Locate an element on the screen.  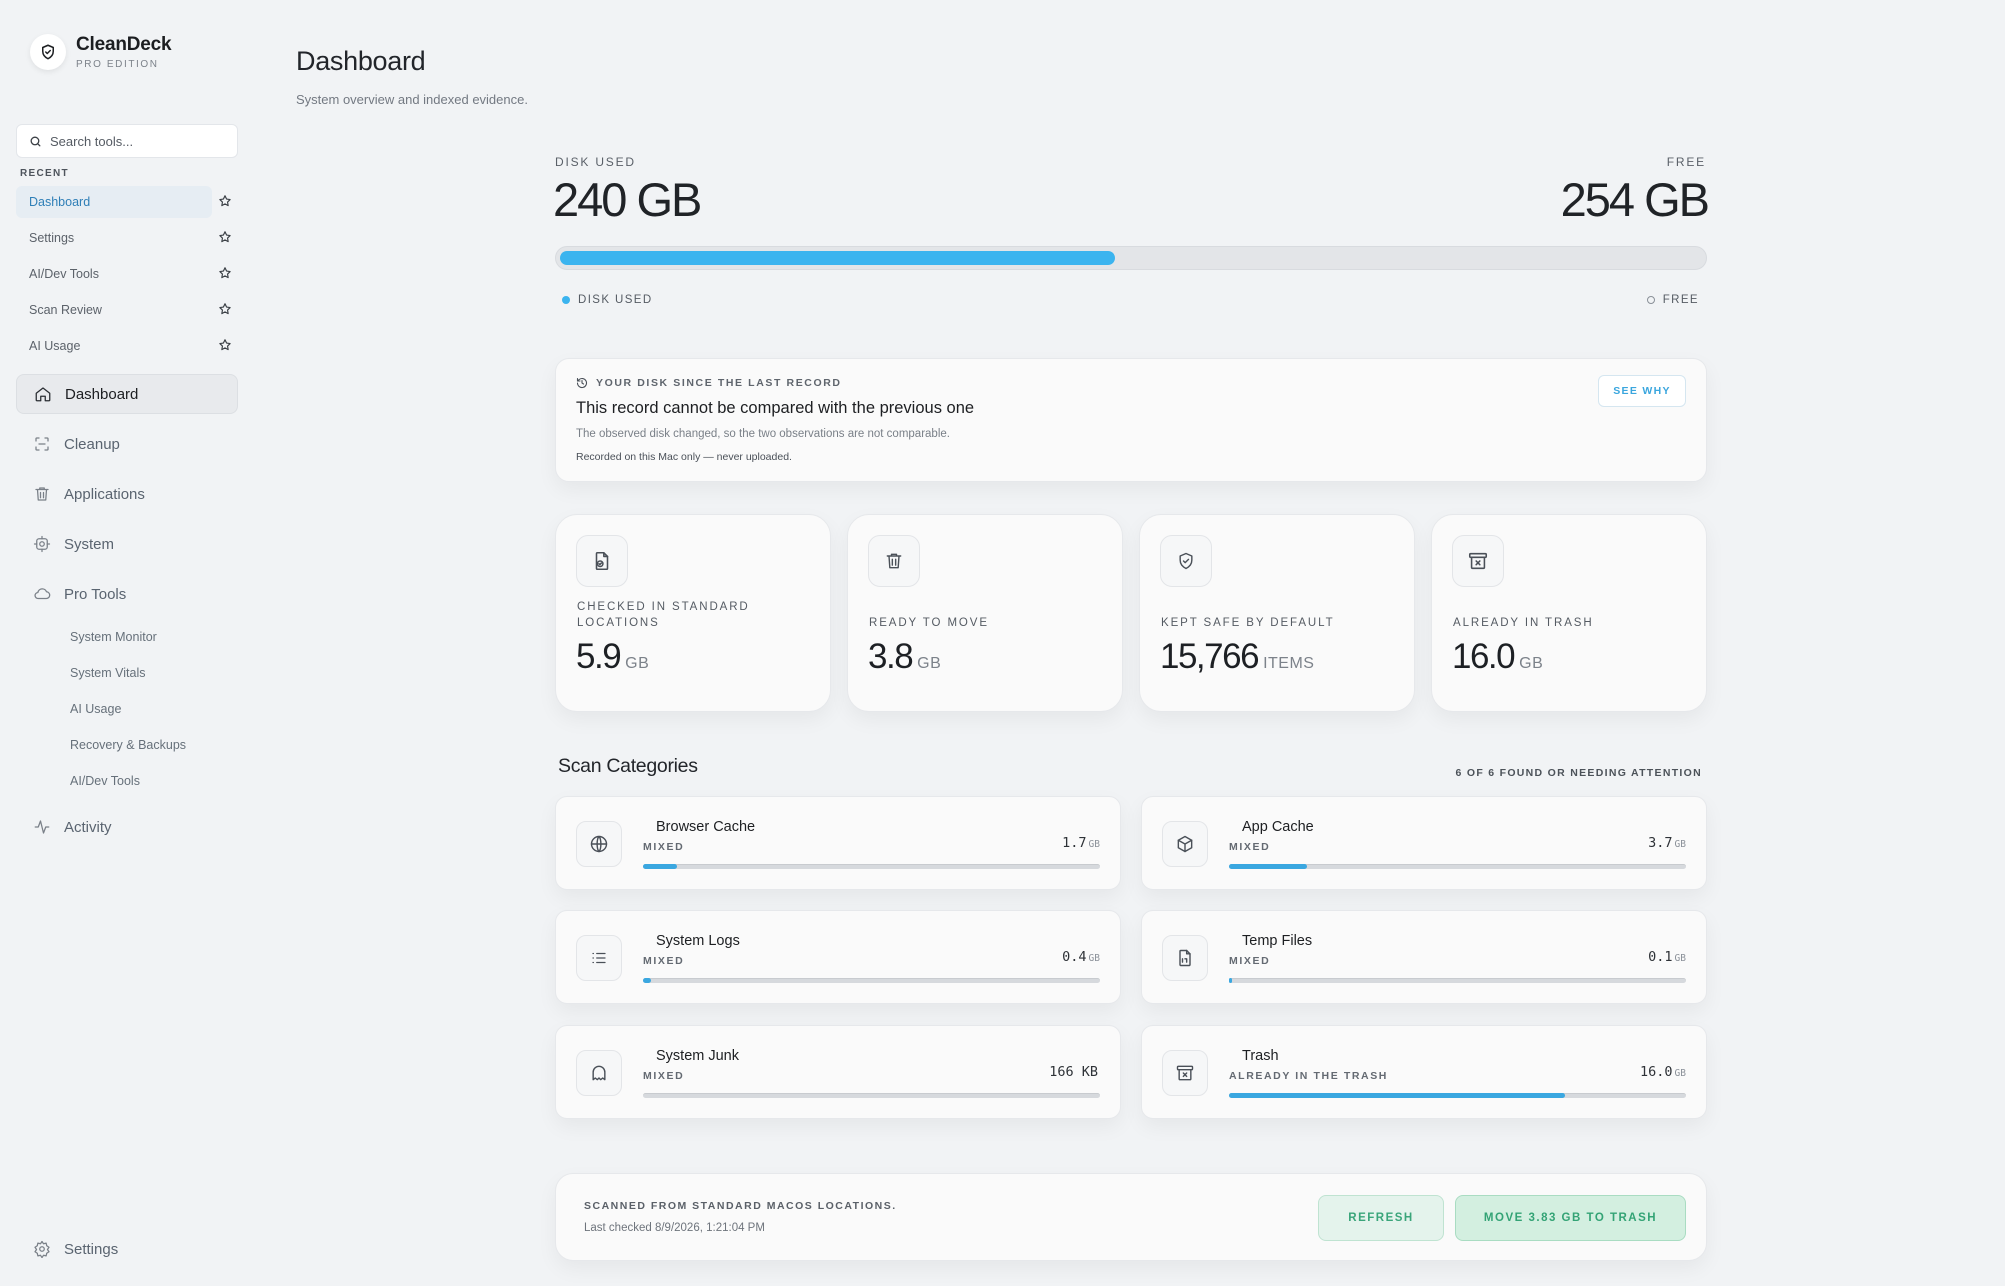
legend-used: DISK USED is located at coordinates (607, 300).